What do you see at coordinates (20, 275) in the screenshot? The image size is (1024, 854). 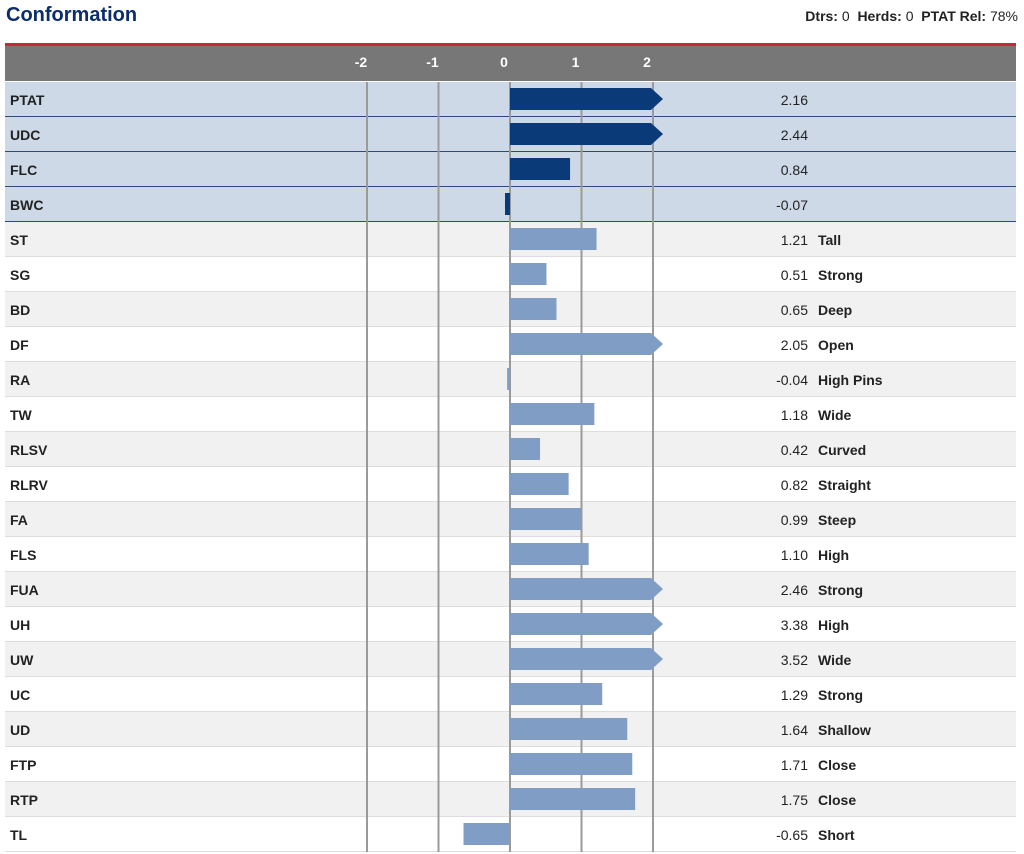 I see `trait-name: SG` at bounding box center [20, 275].